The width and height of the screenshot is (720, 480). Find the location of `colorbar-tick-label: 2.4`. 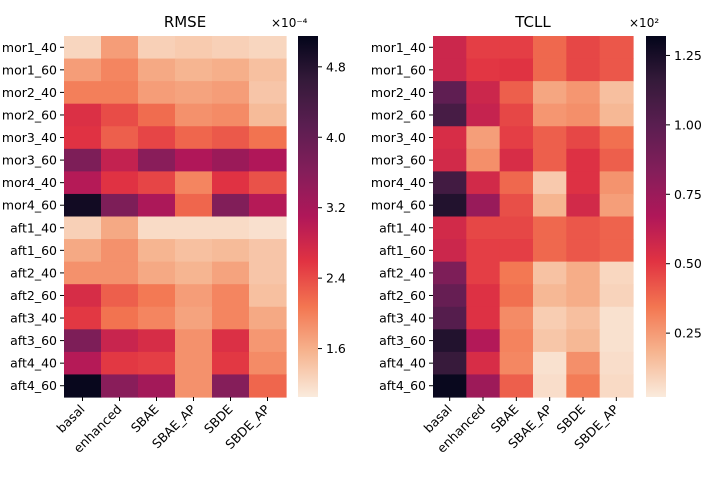

colorbar-tick-label: 2.4 is located at coordinates (336, 278).